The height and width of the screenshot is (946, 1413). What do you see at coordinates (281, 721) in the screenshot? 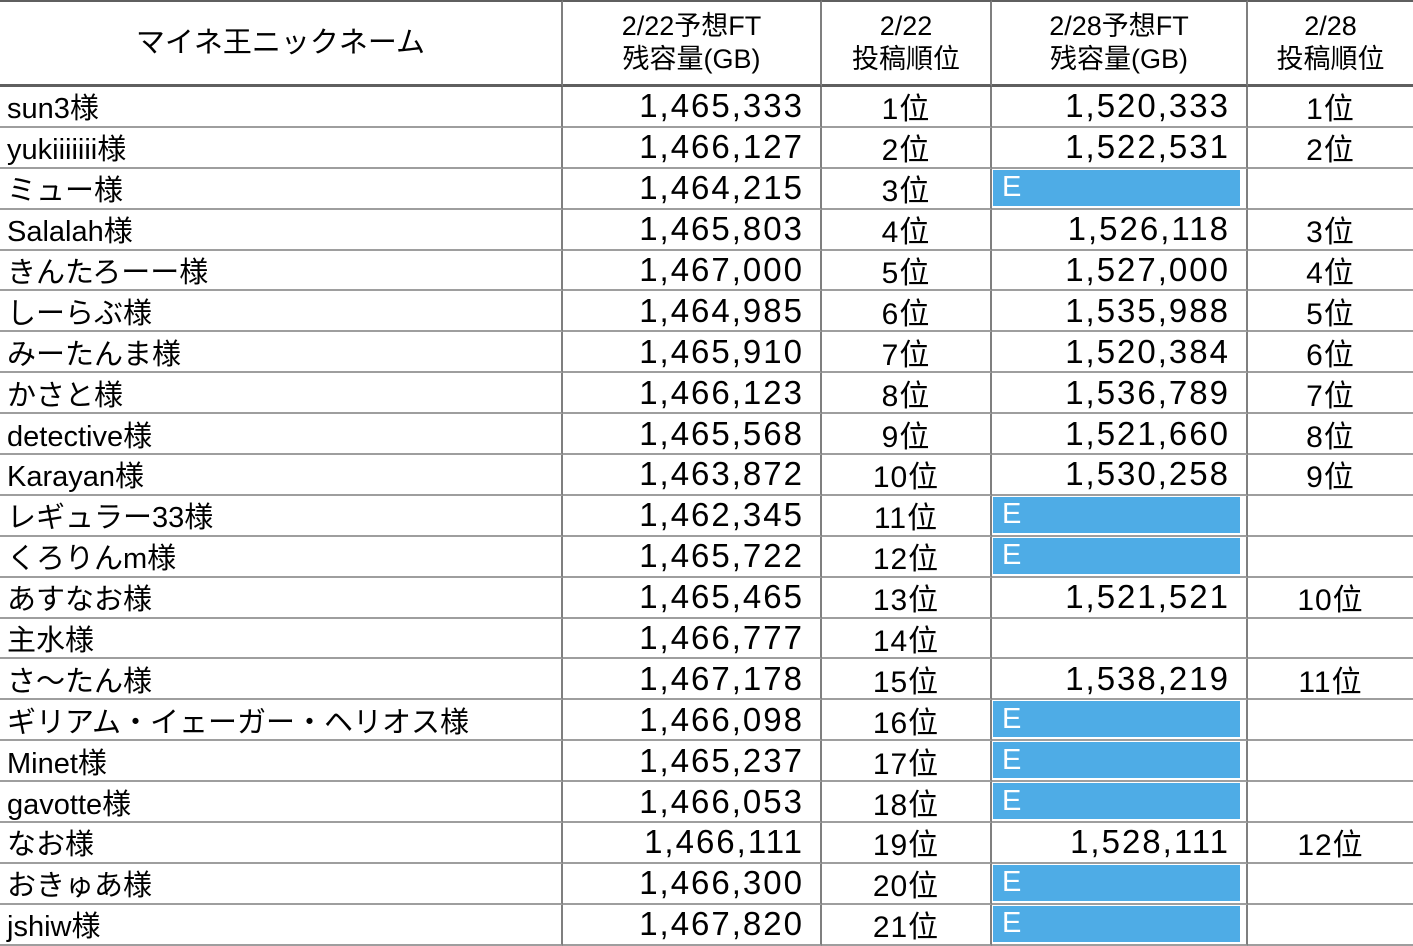
I see `nickname-cell: ギリアム・イェーガー・ヘリオス様` at bounding box center [281, 721].